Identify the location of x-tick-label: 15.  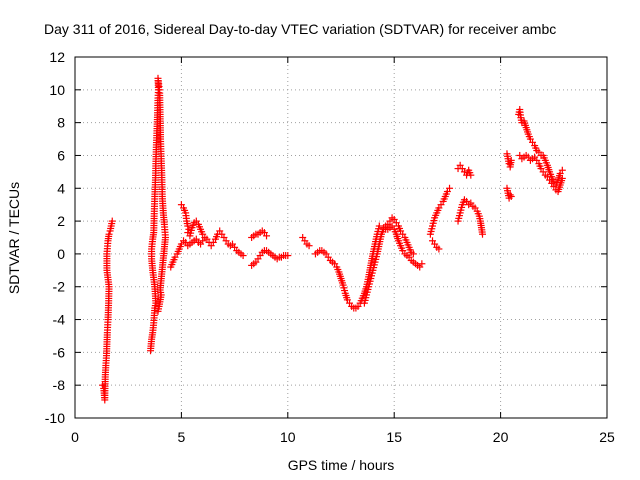
(394, 437).